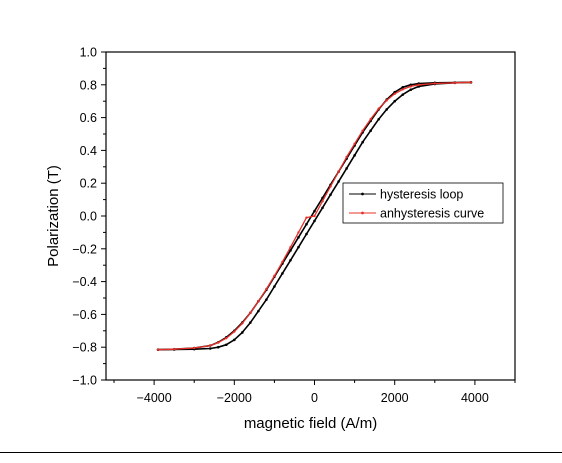 The height and width of the screenshot is (463, 562). What do you see at coordinates (84, 381) in the screenshot?
I see `y-tick-label: −1.0` at bounding box center [84, 381].